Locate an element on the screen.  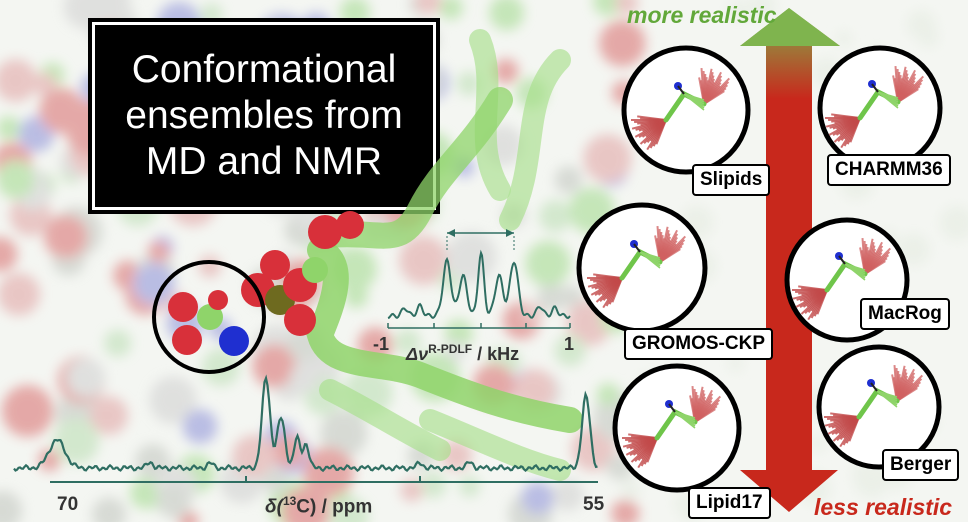
spectrum-rpdlf is located at coordinates (479, 279).